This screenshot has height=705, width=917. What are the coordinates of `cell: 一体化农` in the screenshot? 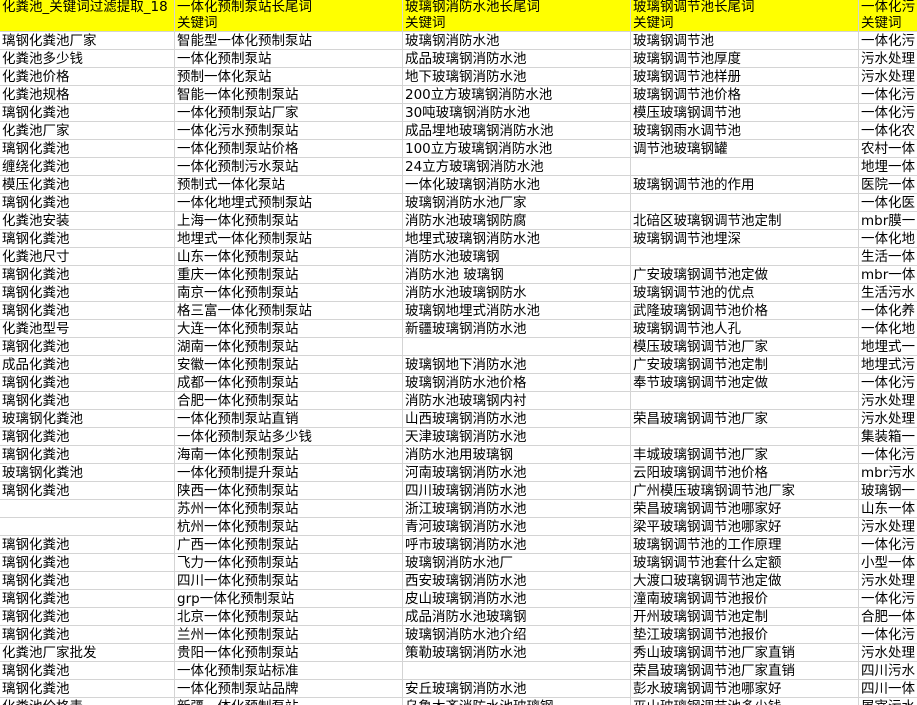 It's located at (888, 131).